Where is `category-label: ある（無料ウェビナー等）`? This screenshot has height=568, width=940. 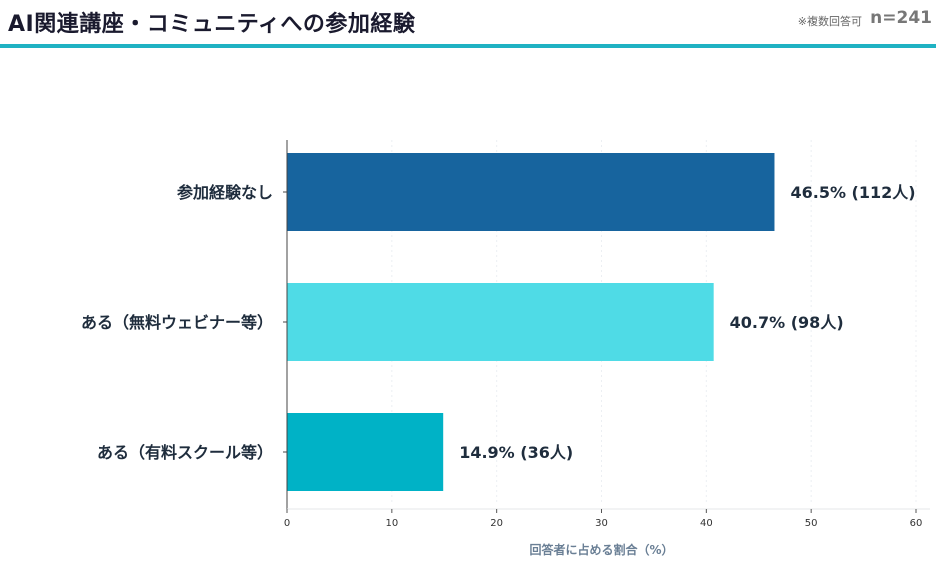
category-label: ある（無料ウェビナー等） is located at coordinates (177, 322).